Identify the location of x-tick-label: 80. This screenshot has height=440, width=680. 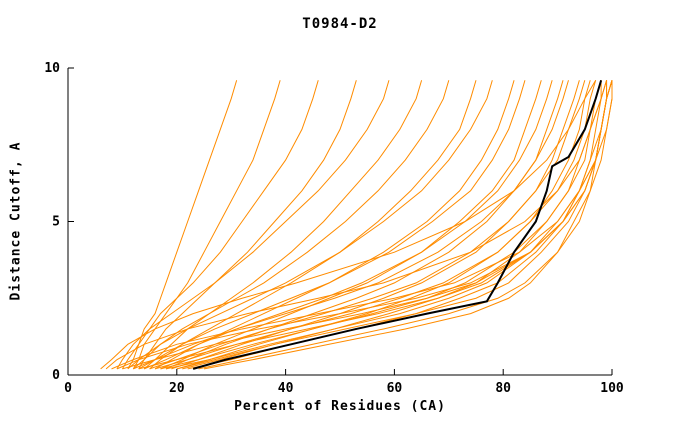
(503, 388).